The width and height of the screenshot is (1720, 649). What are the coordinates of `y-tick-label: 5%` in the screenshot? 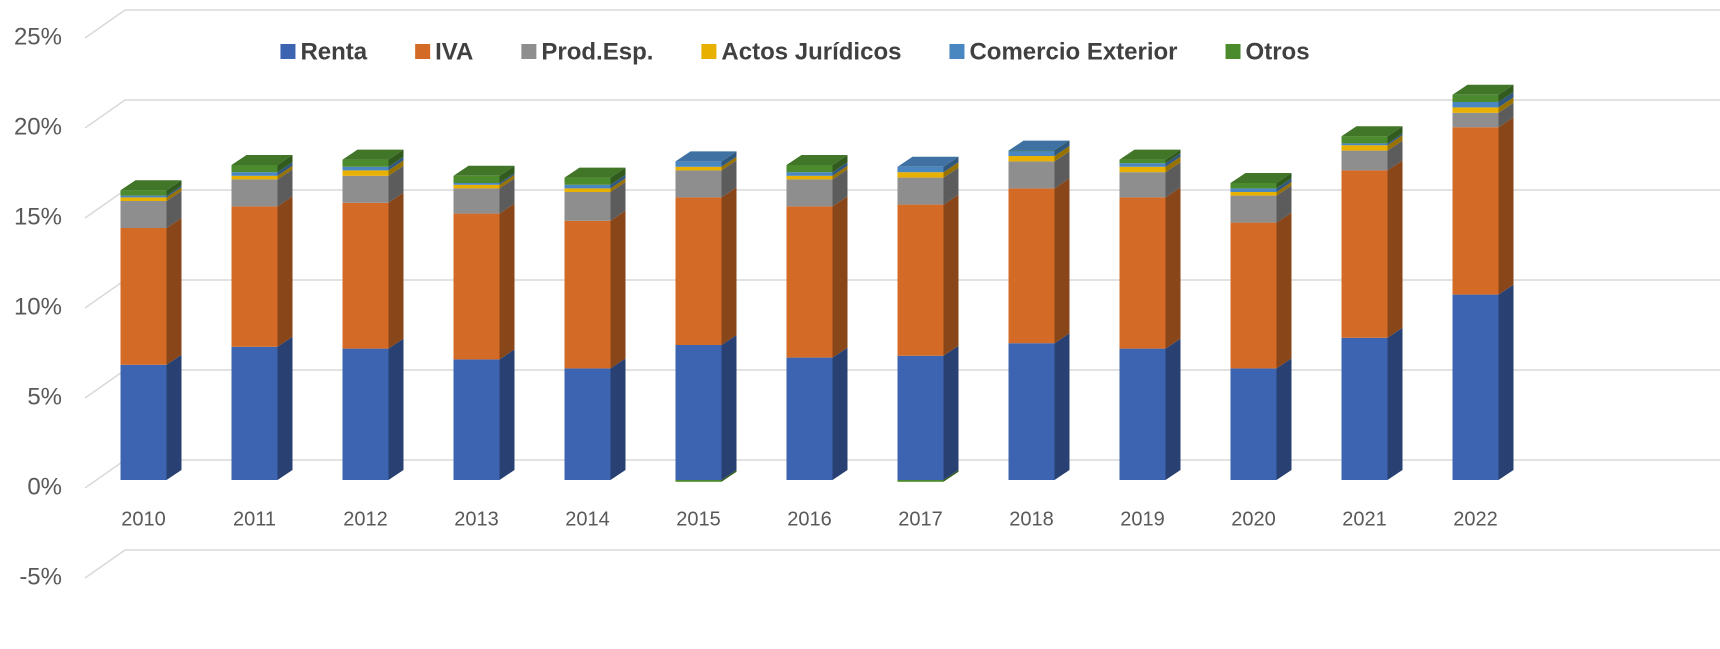 It's located at (44, 396).